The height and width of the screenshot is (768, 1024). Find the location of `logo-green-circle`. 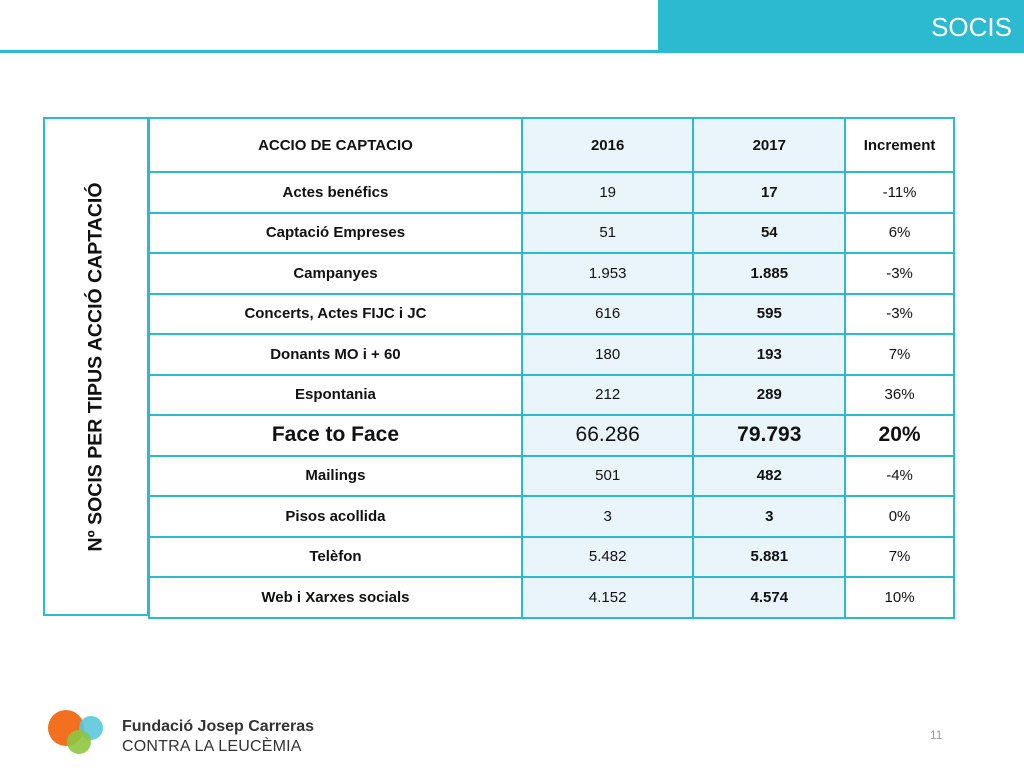

logo-green-circle is located at coordinates (79, 742).